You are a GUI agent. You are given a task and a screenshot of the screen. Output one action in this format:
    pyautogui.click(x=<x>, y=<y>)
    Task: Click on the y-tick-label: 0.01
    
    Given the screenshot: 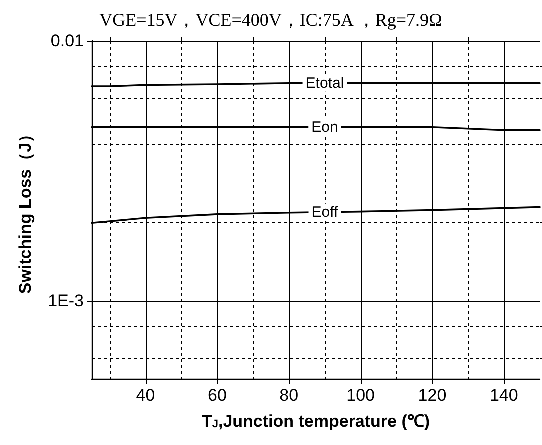 What is the action you would take?
    pyautogui.click(x=67, y=41)
    